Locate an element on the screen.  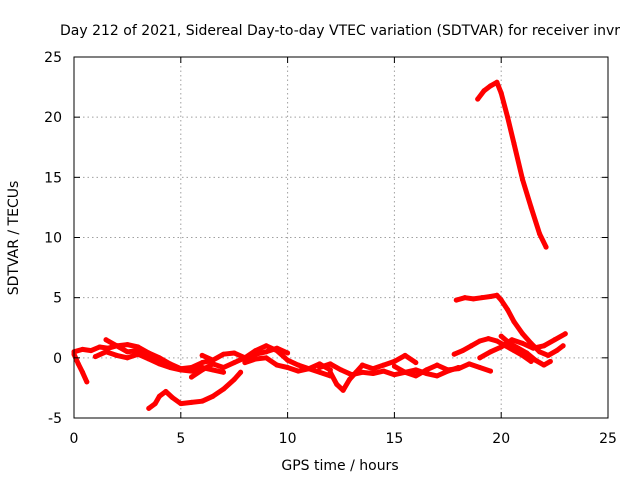
y-axis-label: SDTVAR / TECUs is located at coordinates (14, 238).